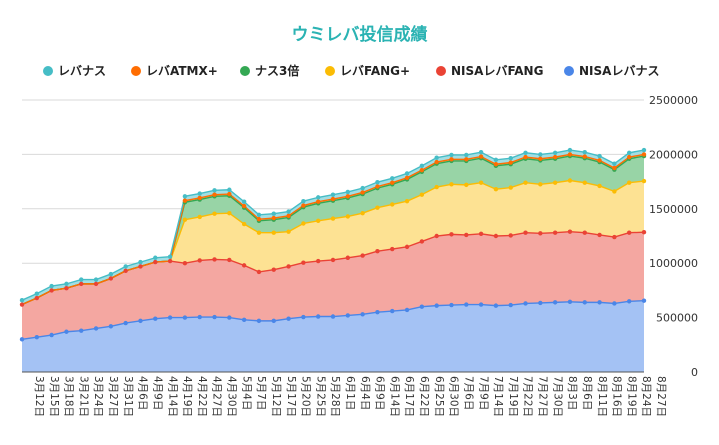 This screenshot has width=719, height=445. Describe the element at coordinates (54, 396) in the screenshot. I see `x-tick-label: 3月15日` at that location.